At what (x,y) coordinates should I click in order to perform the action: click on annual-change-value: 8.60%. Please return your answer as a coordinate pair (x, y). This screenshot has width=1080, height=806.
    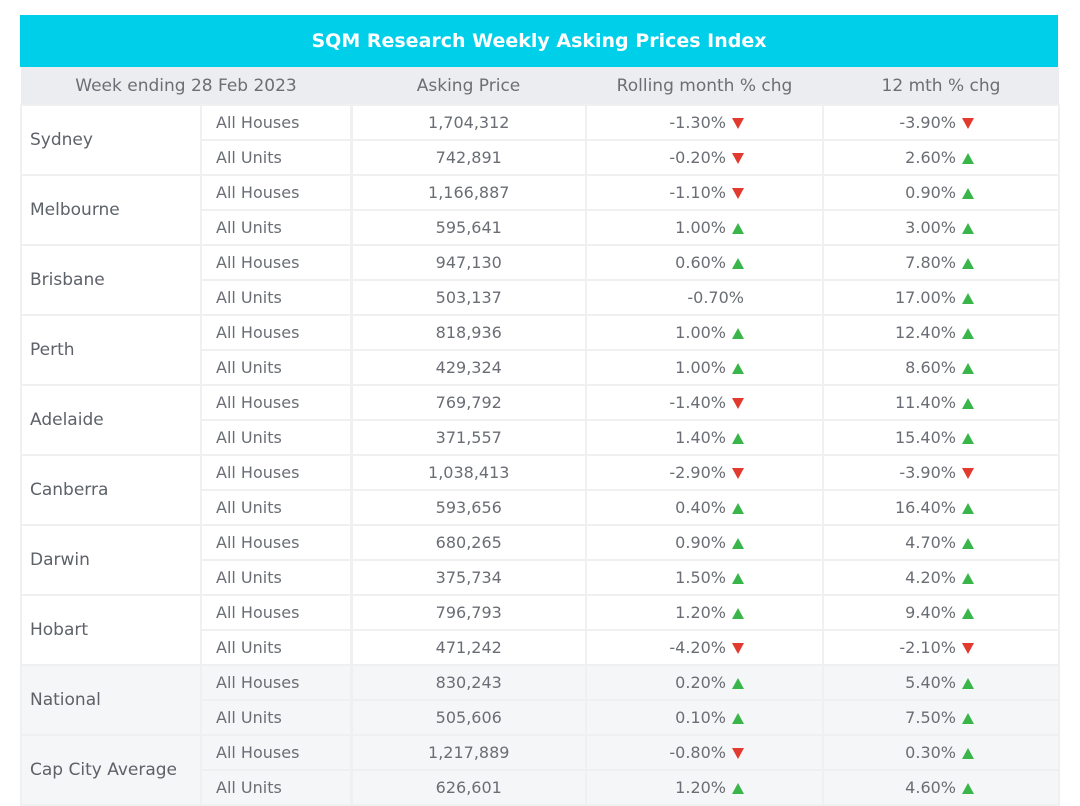
    Looking at the image, I should click on (930, 367).